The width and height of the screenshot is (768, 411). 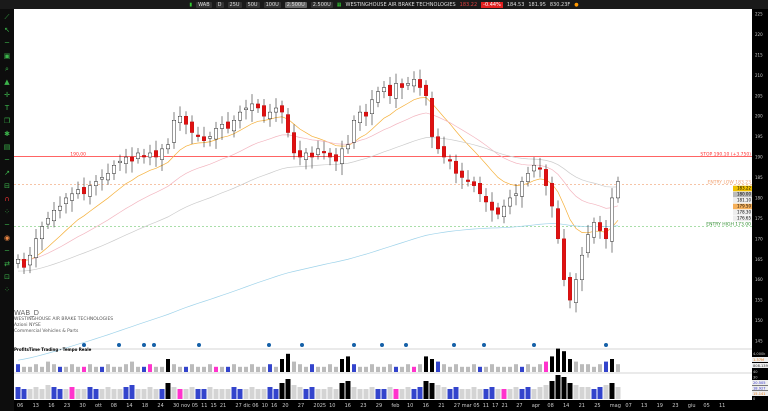 I want to click on copy-icon: ❐, so click(x=7, y=121).